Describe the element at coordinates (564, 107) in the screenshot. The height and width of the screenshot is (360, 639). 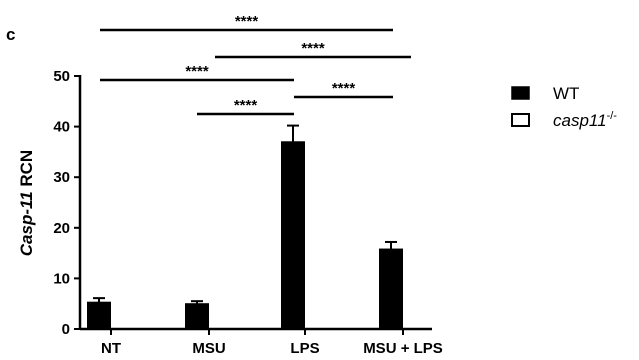
I see `legend: WT casp11-/-` at that location.